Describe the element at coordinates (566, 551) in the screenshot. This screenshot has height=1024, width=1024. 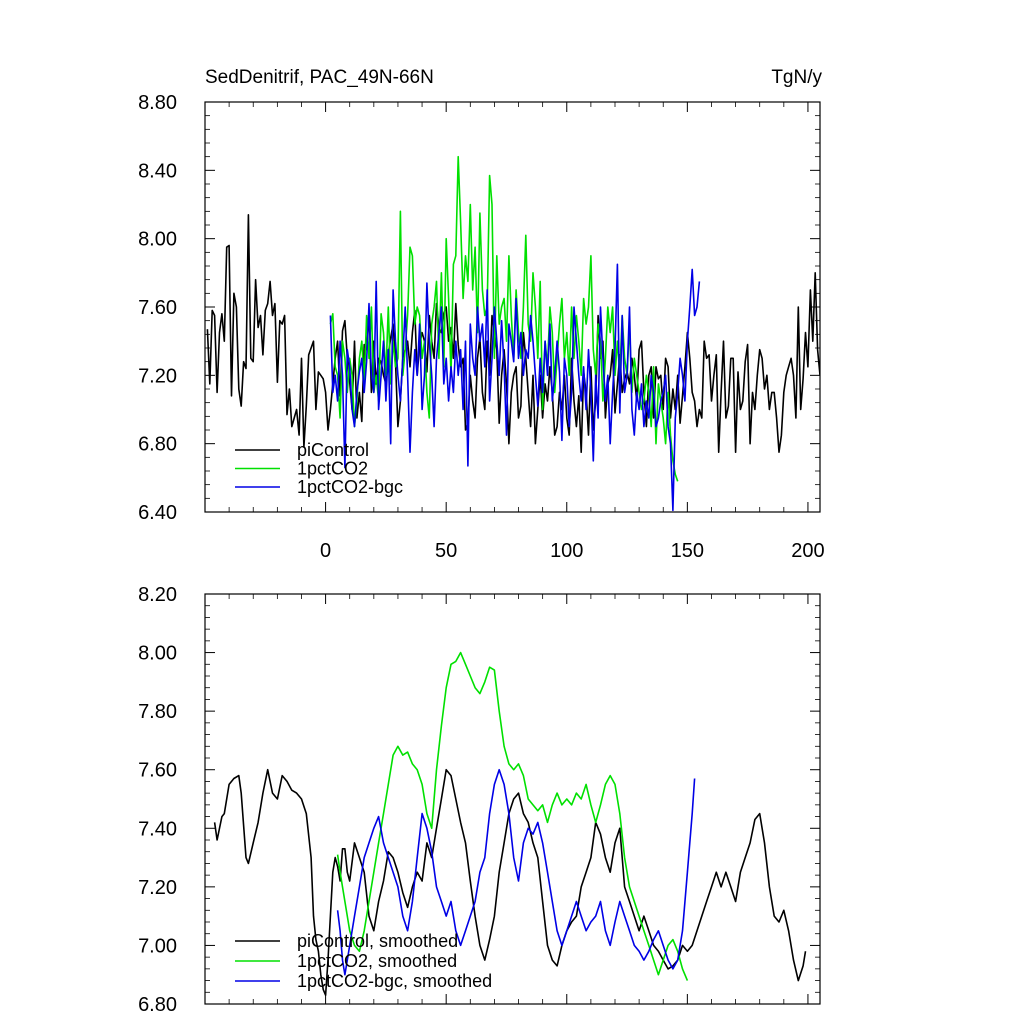
I see `x-tick-label: 100` at that location.